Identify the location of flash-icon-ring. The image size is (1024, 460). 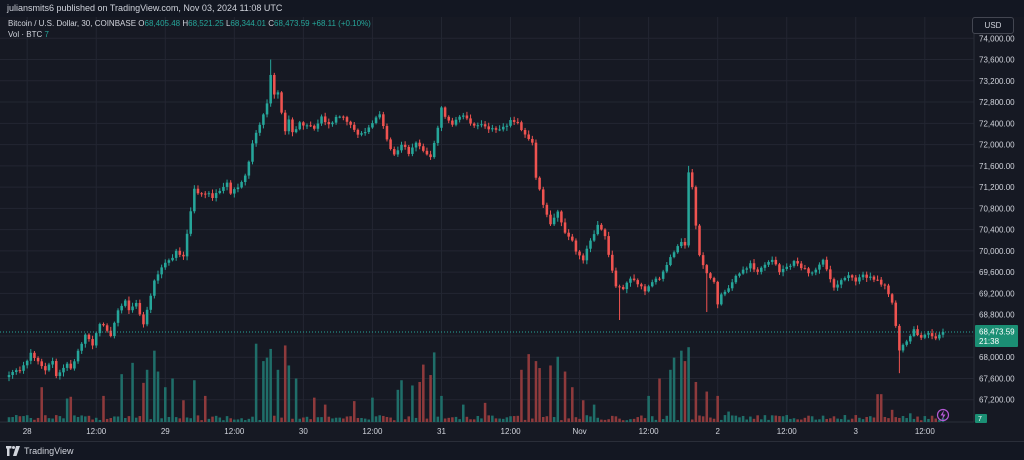
(943, 415).